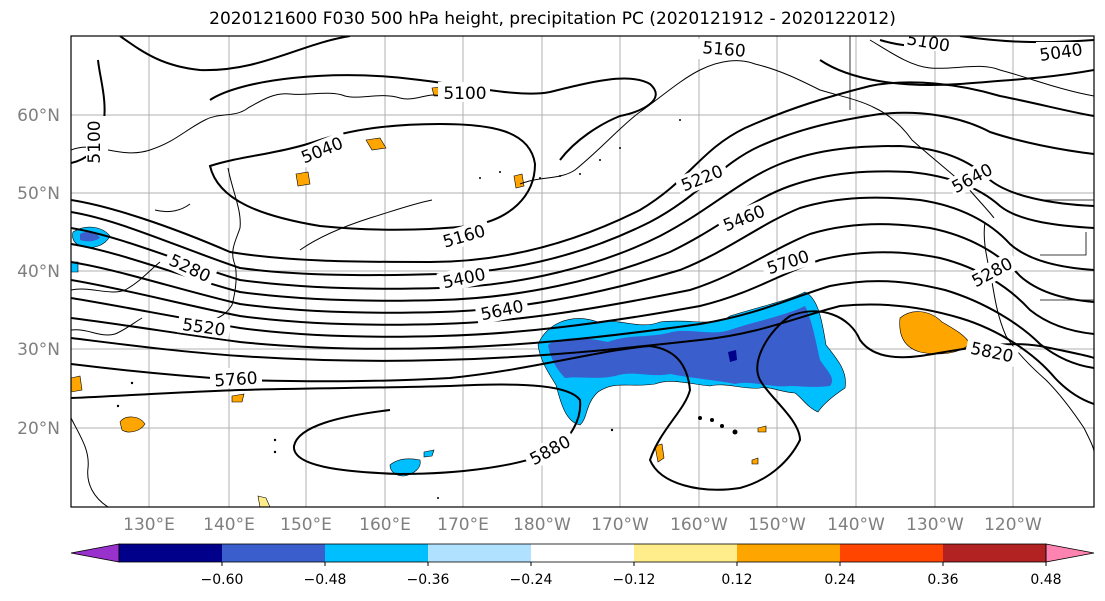  Describe the element at coordinates (856, 525) in the screenshot. I see `lon-label: 140°W` at that location.